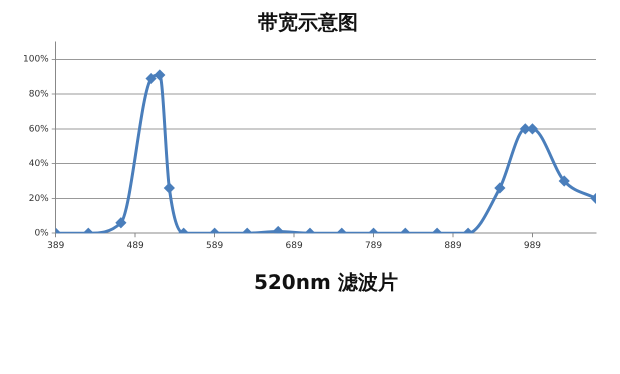 This screenshot has height=374, width=620. Describe the element at coordinates (39, 164) in the screenshot. I see `y-tick-label: 40%` at that location.